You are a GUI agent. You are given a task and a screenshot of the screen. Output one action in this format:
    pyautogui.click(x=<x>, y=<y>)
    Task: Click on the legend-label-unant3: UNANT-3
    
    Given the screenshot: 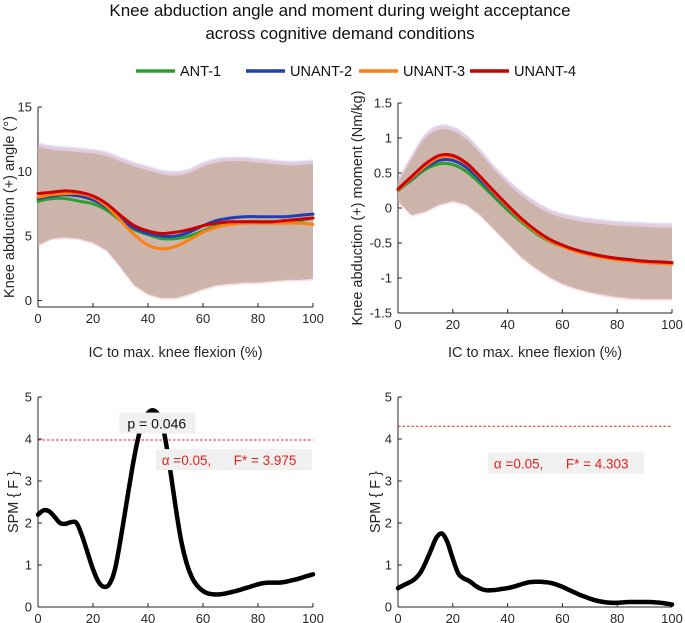 What is the action you would take?
    pyautogui.click(x=434, y=72)
    